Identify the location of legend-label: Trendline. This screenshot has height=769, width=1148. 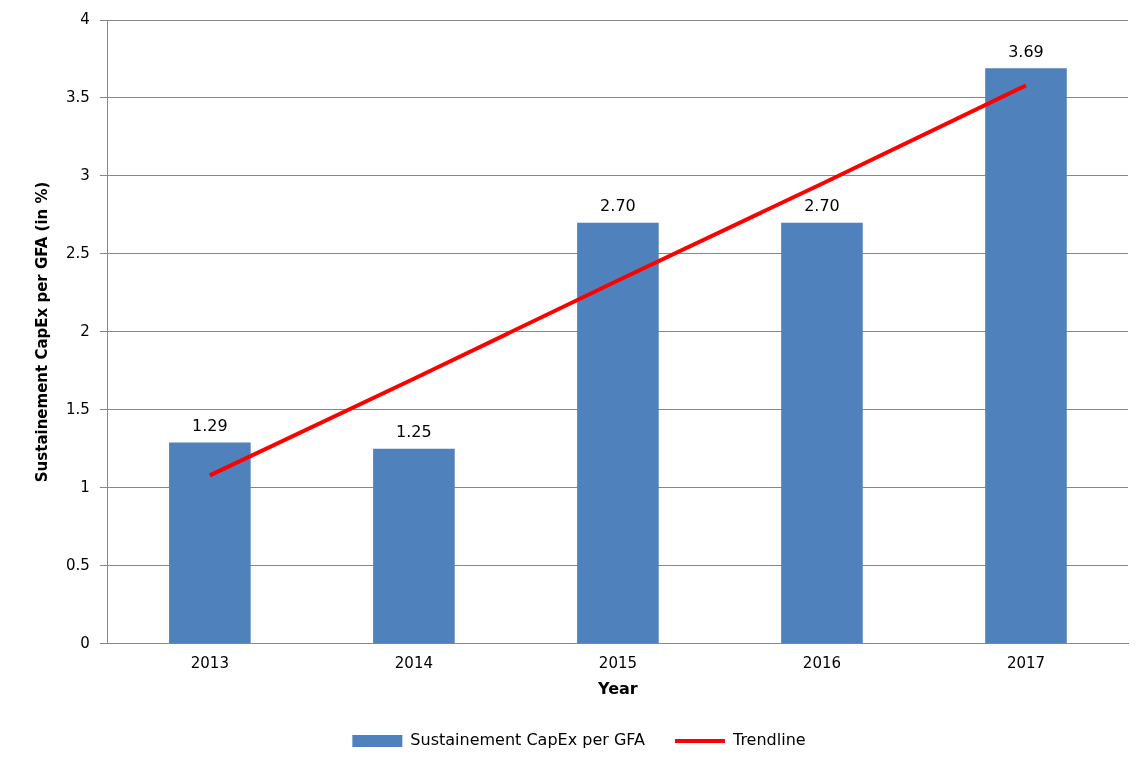
(768, 740).